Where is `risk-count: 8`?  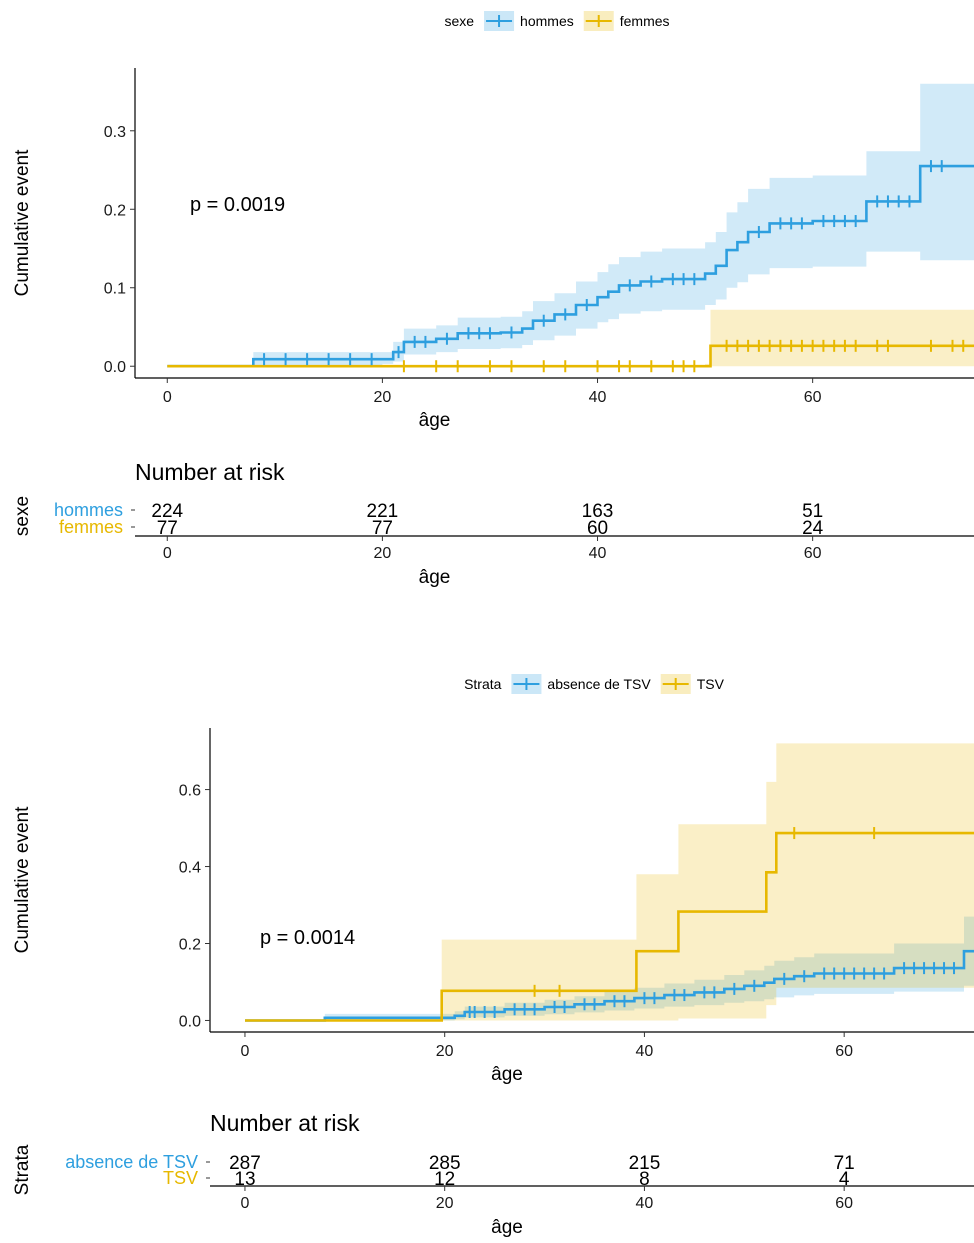 risk-count: 8 is located at coordinates (644, 1179).